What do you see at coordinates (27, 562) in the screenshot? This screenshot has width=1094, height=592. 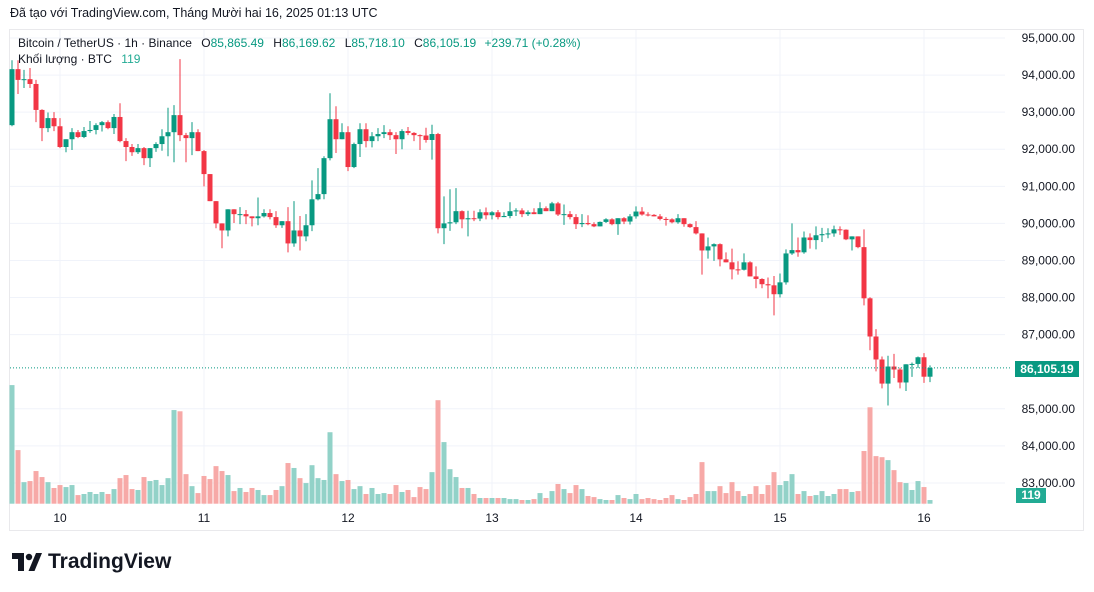 I see `tradingview-logo-icon` at bounding box center [27, 562].